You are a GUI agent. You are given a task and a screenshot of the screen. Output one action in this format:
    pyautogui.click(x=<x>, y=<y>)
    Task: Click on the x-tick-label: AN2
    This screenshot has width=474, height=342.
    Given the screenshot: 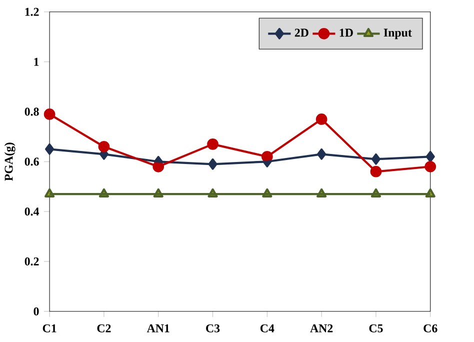 What is the action you would take?
    pyautogui.click(x=321, y=328)
    